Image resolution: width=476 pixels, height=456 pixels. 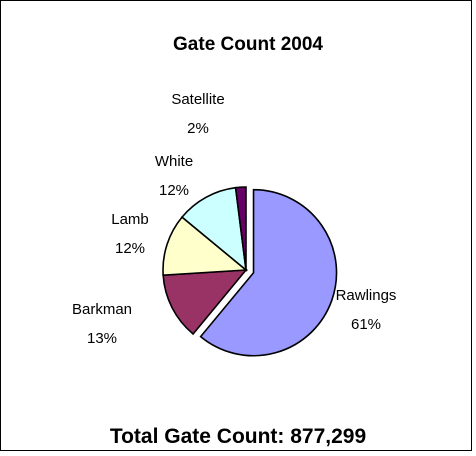 What do you see at coordinates (240, 228) in the screenshot?
I see `pie-slice-satellite` at bounding box center [240, 228].